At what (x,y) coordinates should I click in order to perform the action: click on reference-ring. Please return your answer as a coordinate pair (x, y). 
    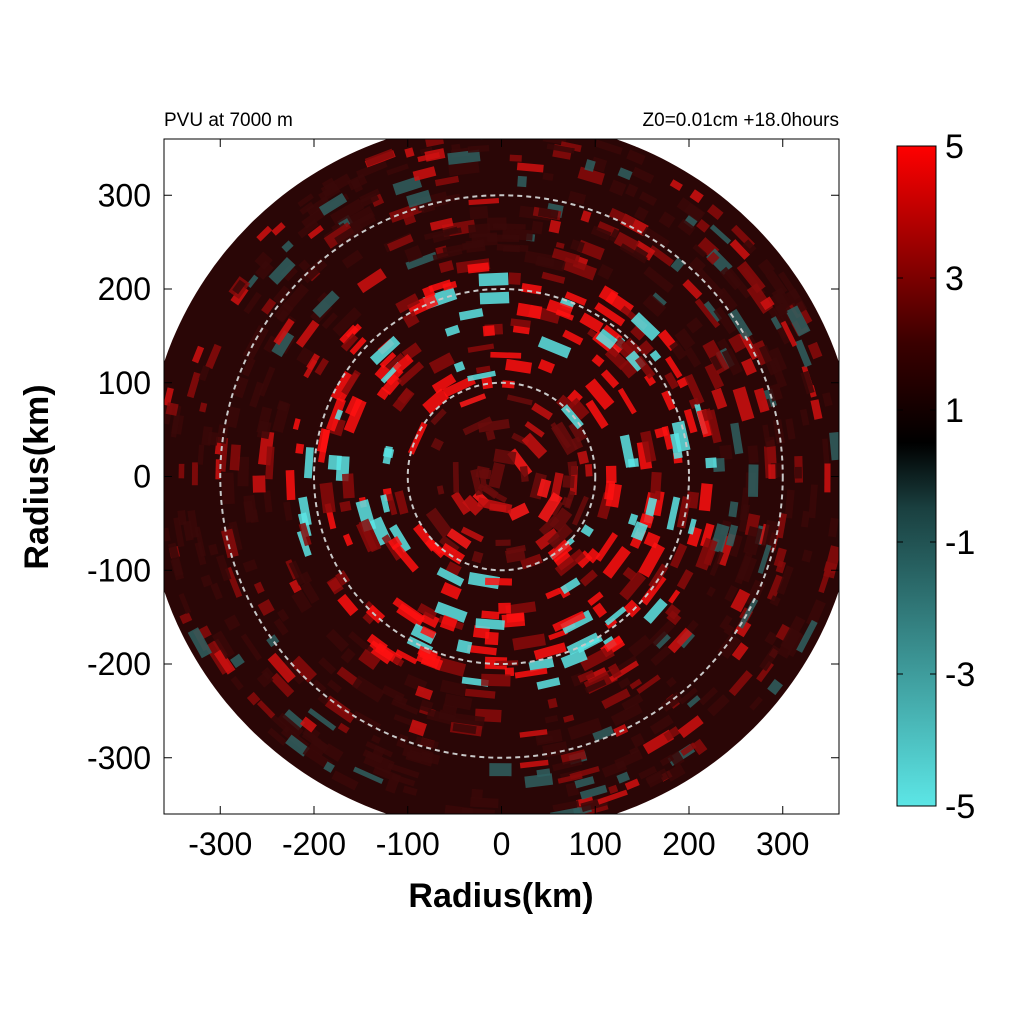
    Looking at the image, I should click on (501, 476).